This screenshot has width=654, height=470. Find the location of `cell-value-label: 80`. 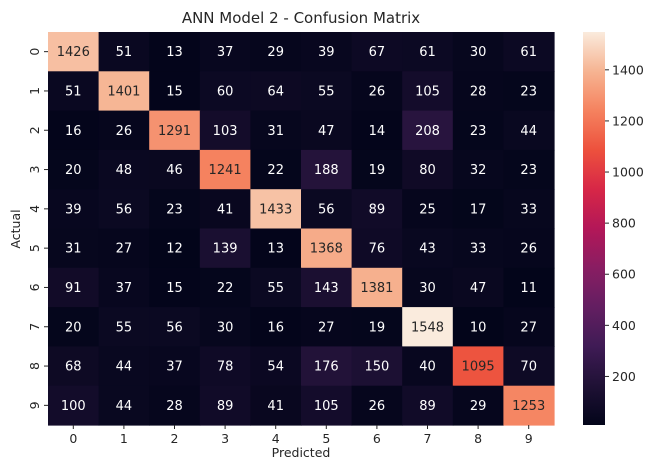

cell-value-label: 80 is located at coordinates (427, 170).